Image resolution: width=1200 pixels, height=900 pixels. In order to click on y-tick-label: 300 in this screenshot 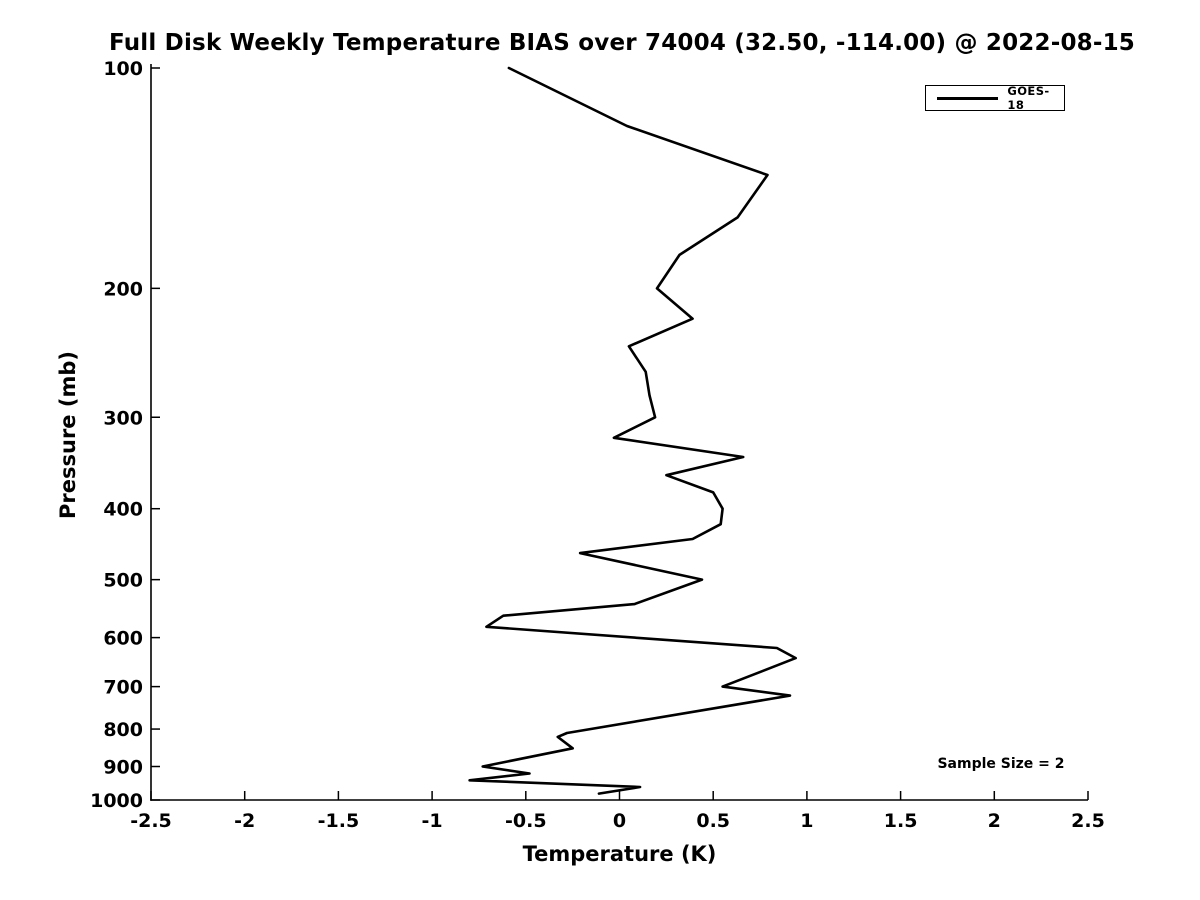, I will do `click(123, 418)`.